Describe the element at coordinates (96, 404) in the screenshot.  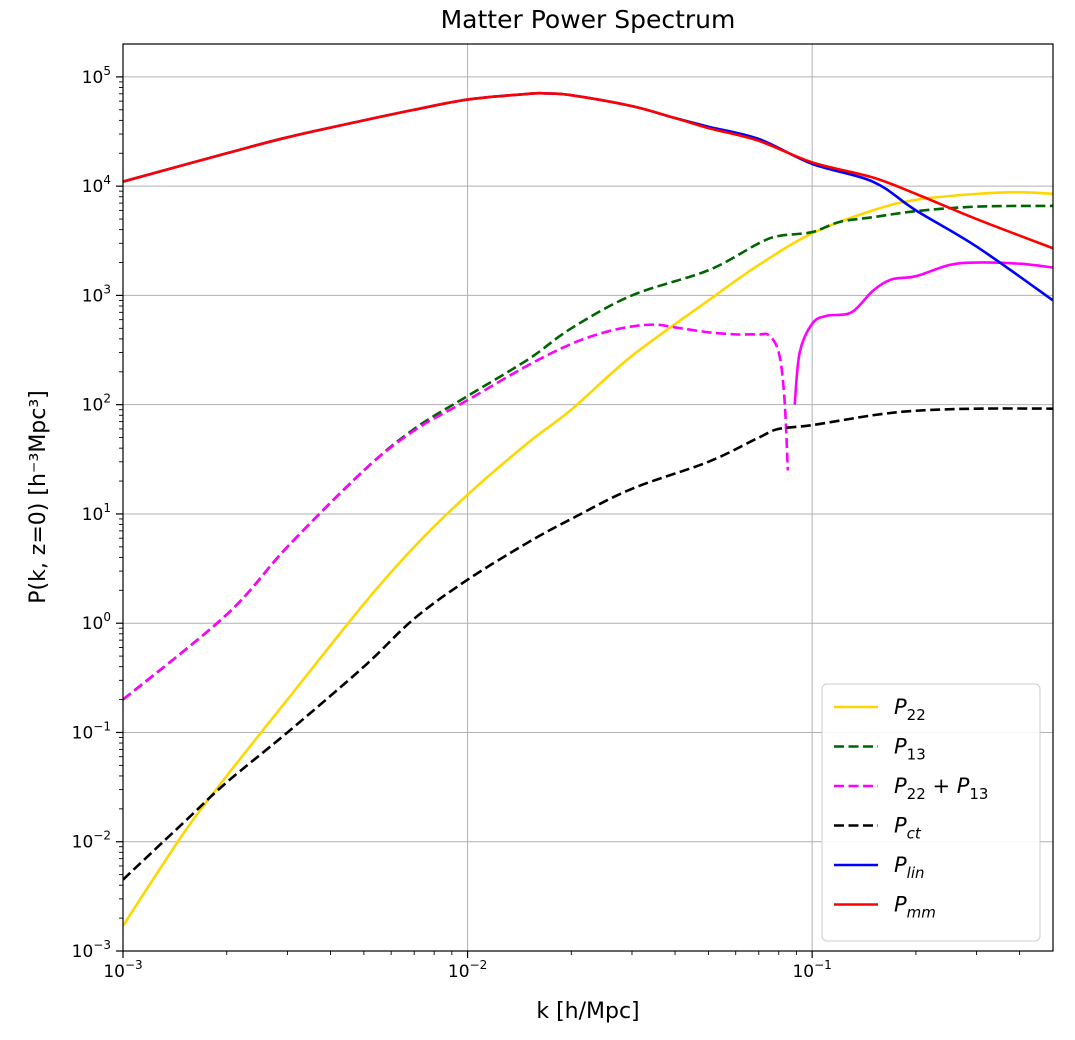
I see `y-tick-label: 10²` at that location.